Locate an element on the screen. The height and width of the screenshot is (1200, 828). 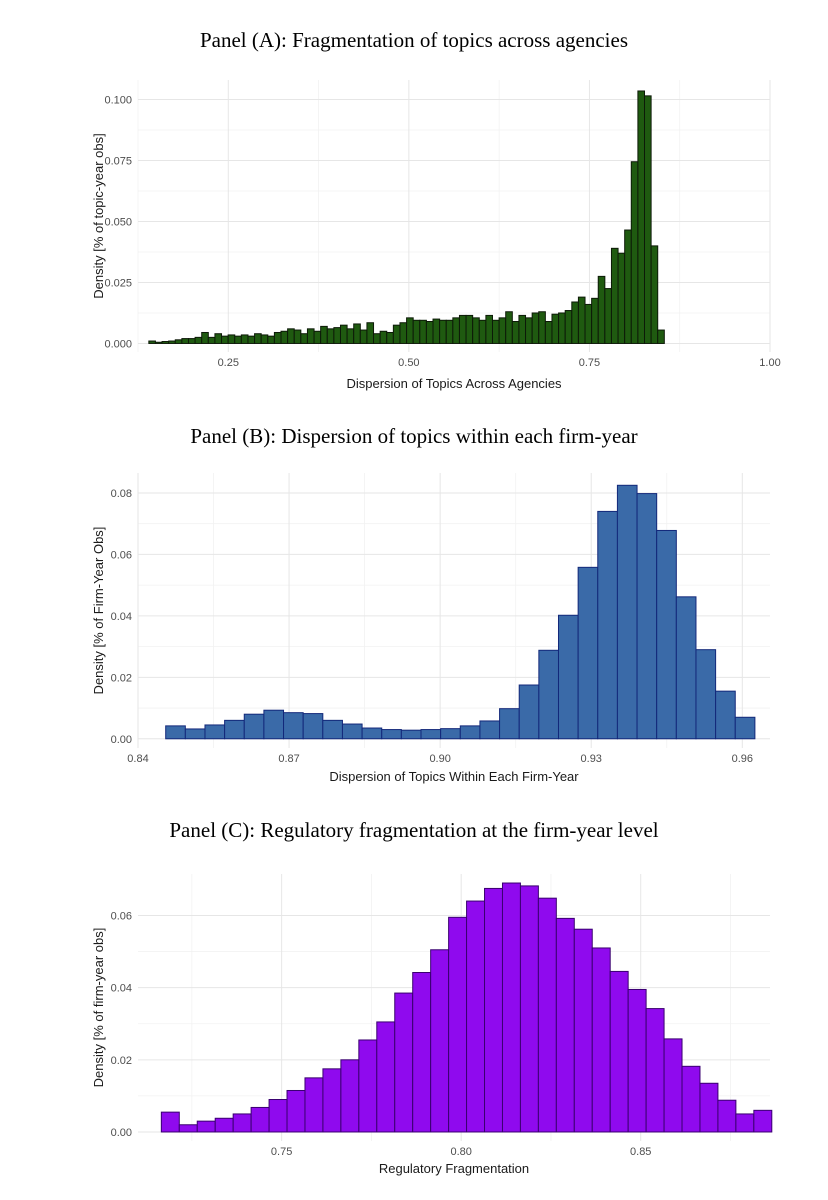
x-tick-label: 1.00 is located at coordinates (769, 363).